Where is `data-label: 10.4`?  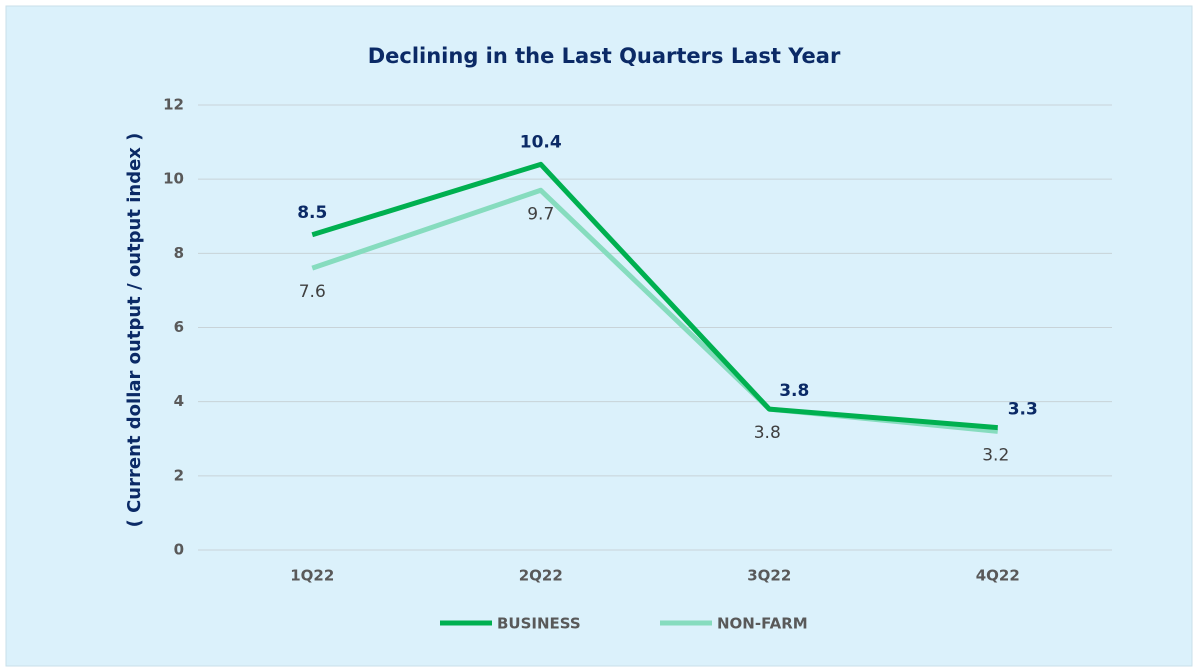 data-label: 10.4 is located at coordinates (541, 142).